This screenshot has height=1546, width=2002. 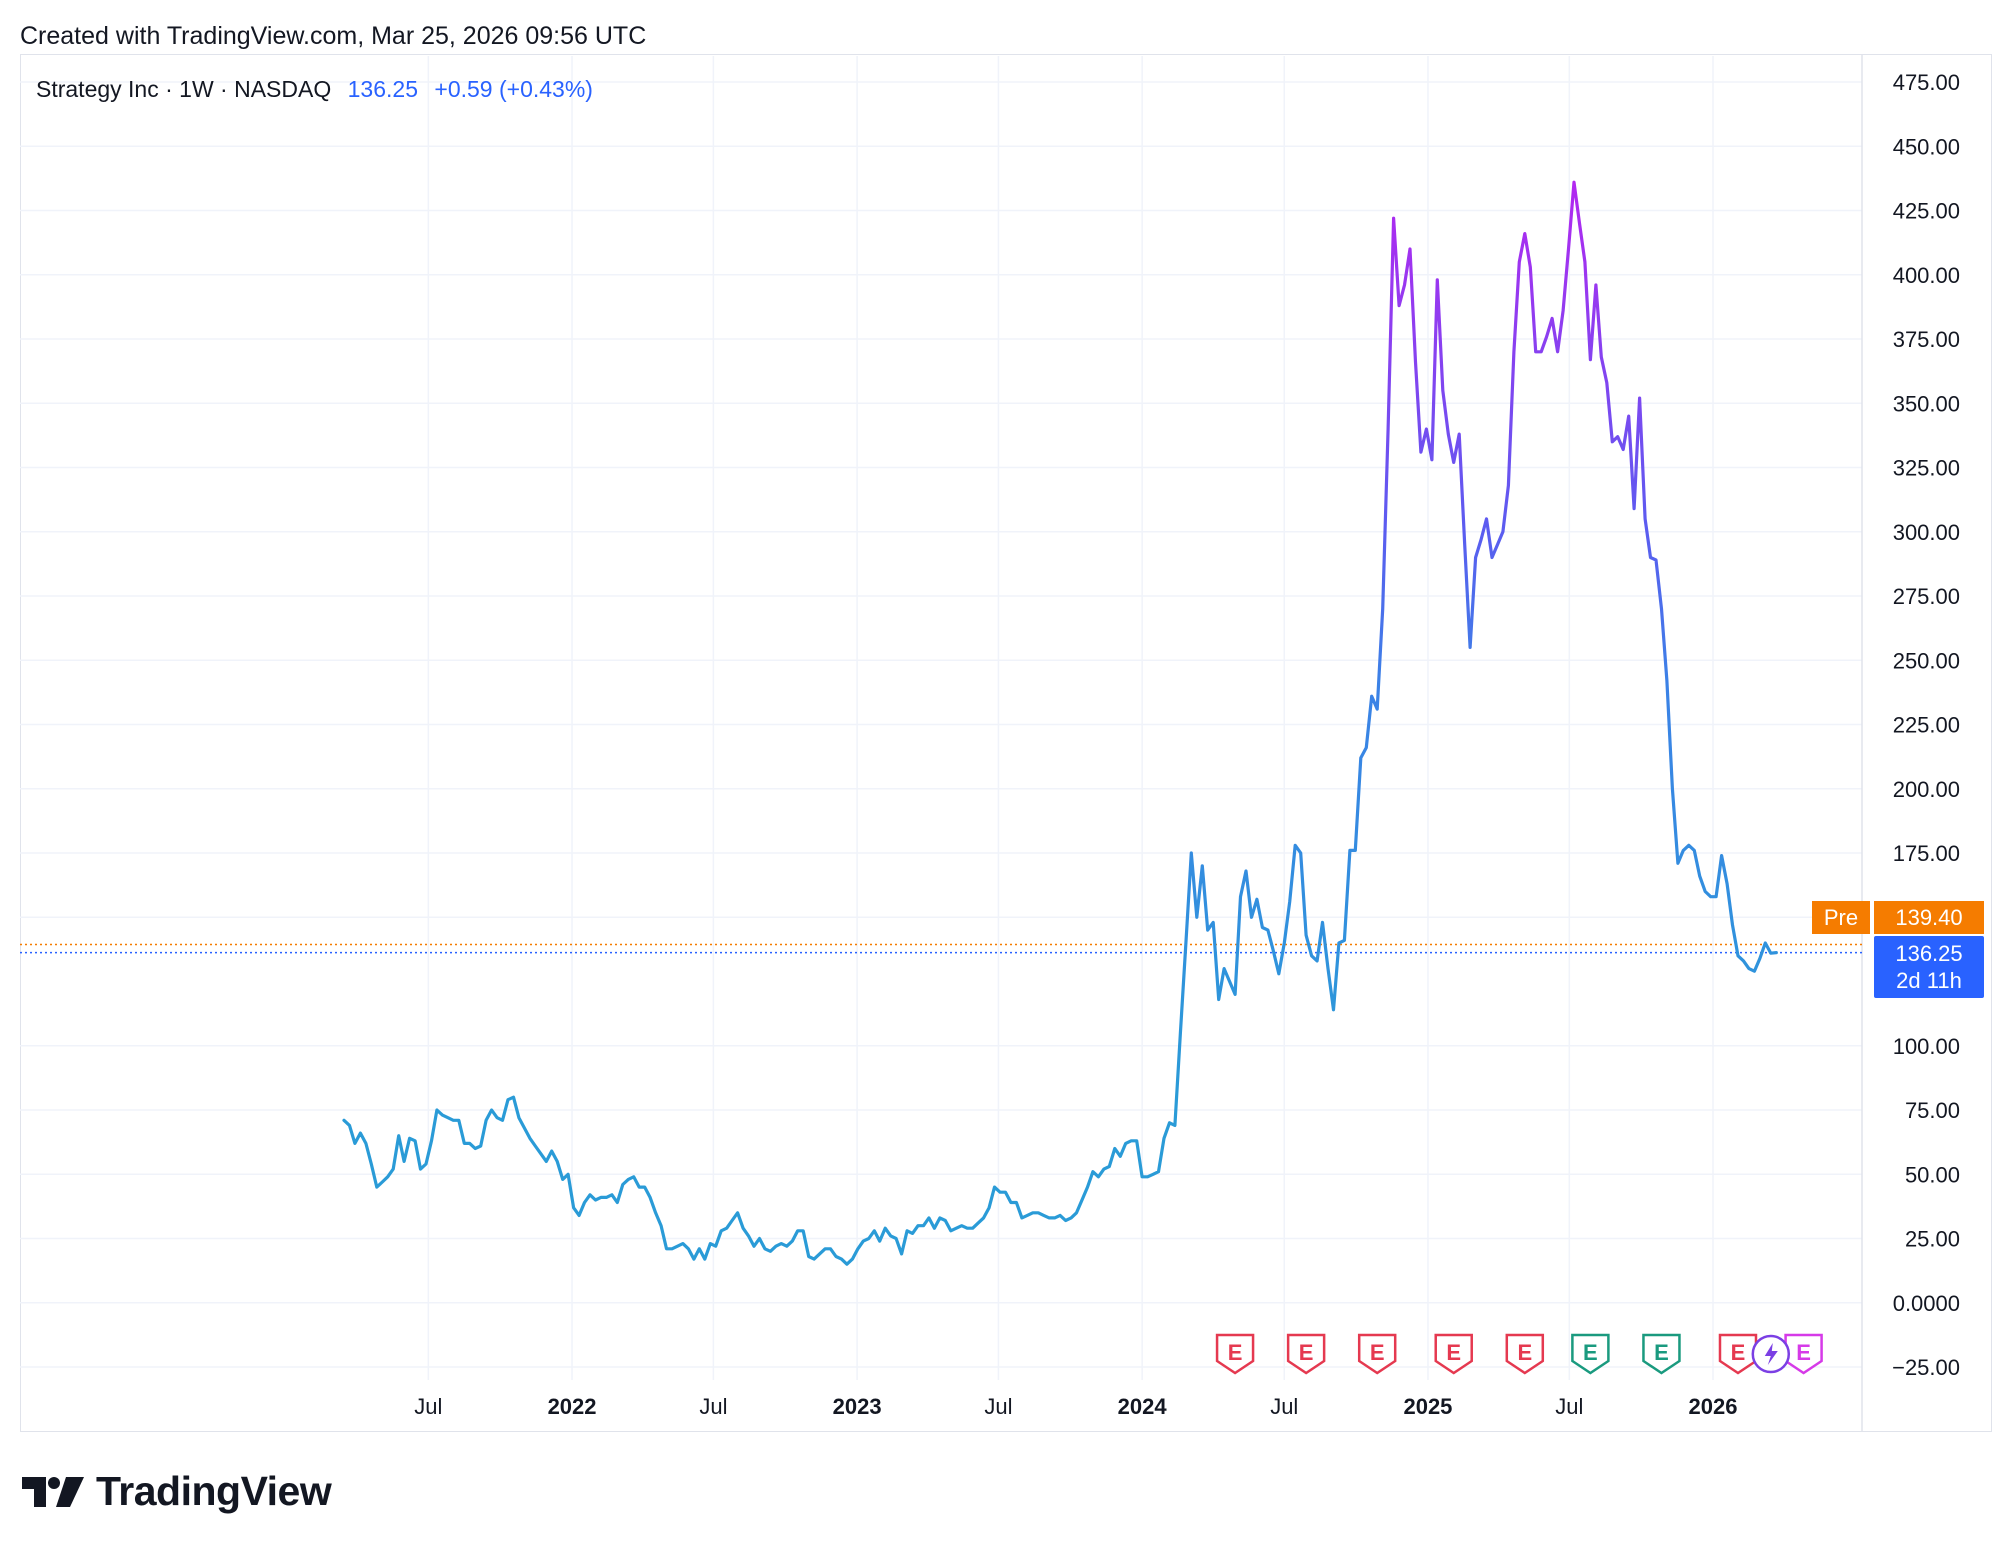 What do you see at coordinates (1926, 146) in the screenshot?
I see `y-tick-label: 450.00` at bounding box center [1926, 146].